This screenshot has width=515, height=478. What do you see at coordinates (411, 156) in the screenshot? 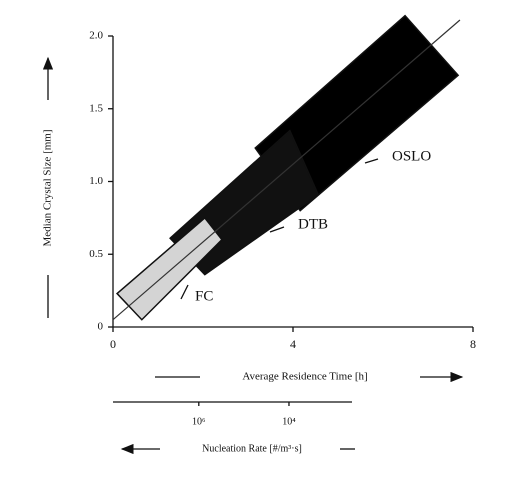
I see `region-label: OSLO` at bounding box center [411, 156].